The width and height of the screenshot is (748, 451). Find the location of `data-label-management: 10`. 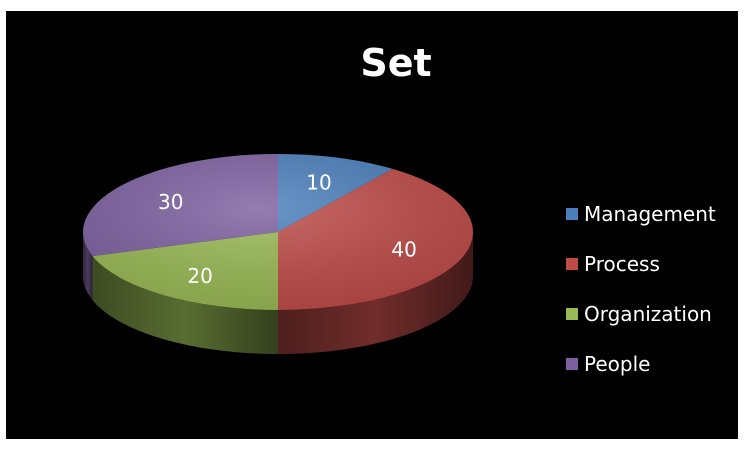

data-label-management: 10 is located at coordinates (318, 183).